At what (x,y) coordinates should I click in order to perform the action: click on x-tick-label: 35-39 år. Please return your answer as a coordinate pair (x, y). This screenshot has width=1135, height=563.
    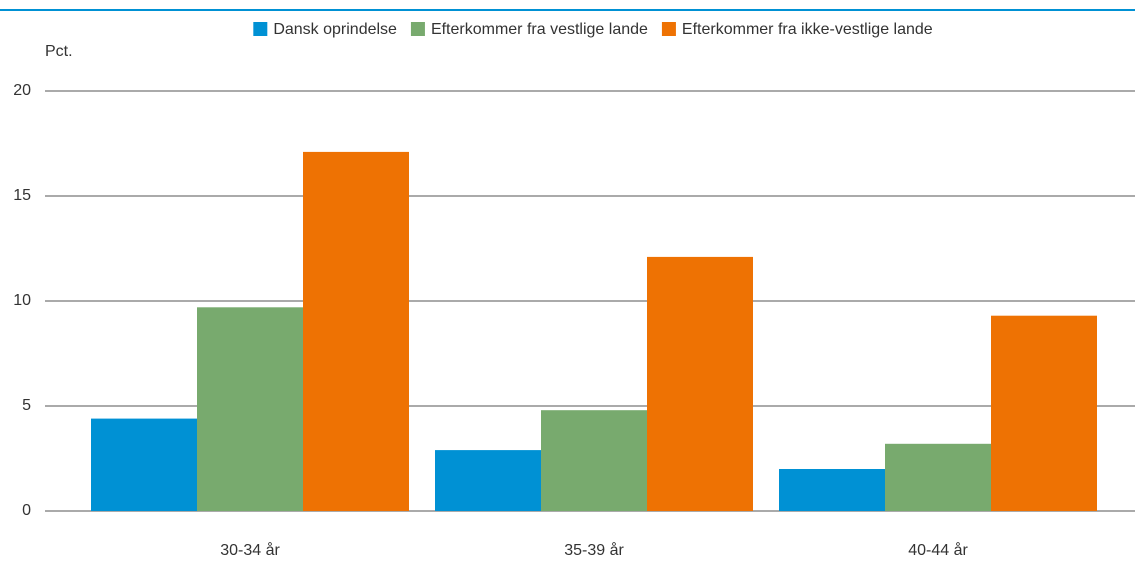
    Looking at the image, I should click on (594, 550).